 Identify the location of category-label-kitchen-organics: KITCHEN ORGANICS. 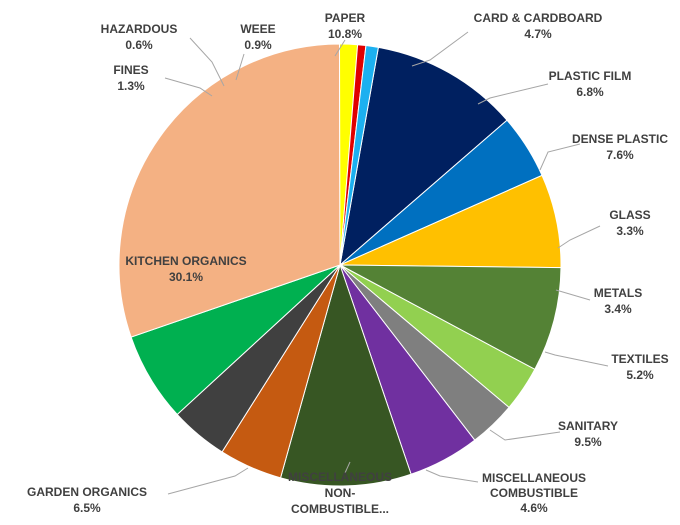
(185, 261).